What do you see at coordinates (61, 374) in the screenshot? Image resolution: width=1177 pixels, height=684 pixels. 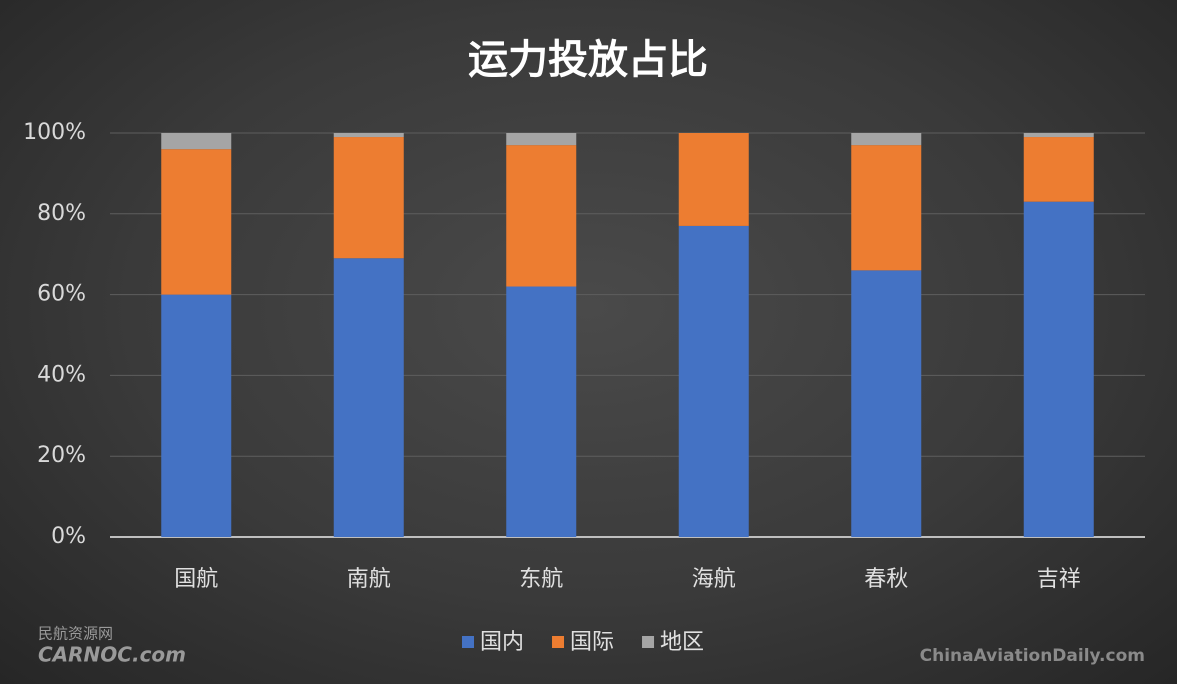 I see `y-tick-label: 40%` at bounding box center [61, 374].